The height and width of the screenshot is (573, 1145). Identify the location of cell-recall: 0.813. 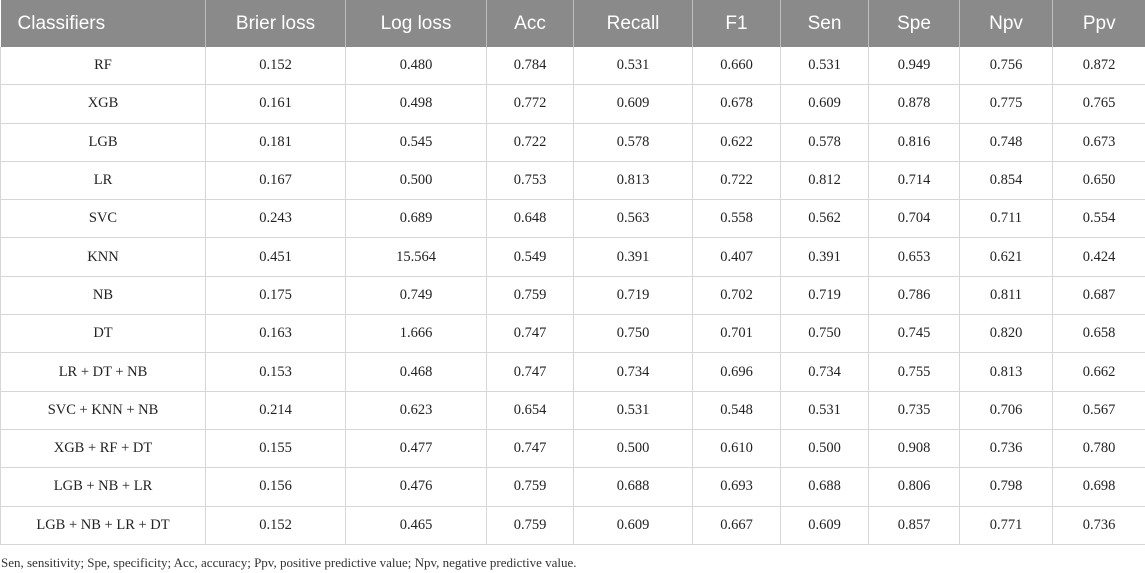
(633, 181).